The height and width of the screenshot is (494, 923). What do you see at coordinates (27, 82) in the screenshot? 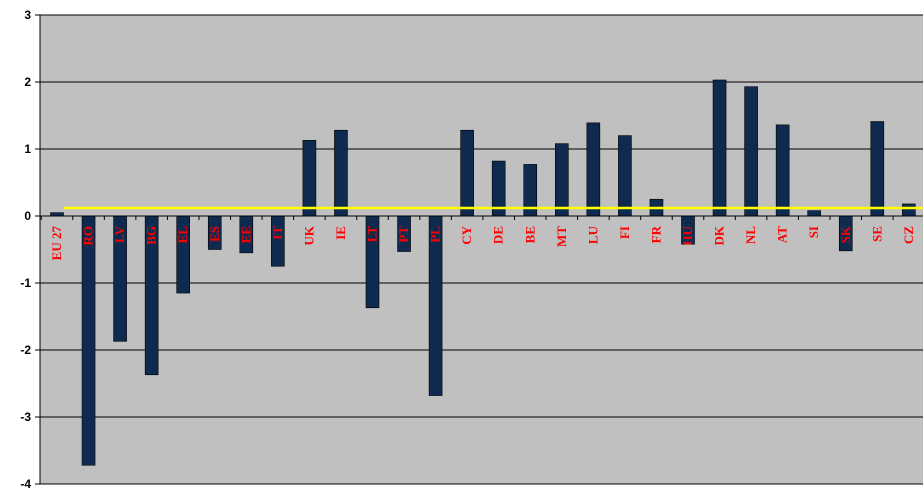
I see `y-tick-label: 2` at bounding box center [27, 82].